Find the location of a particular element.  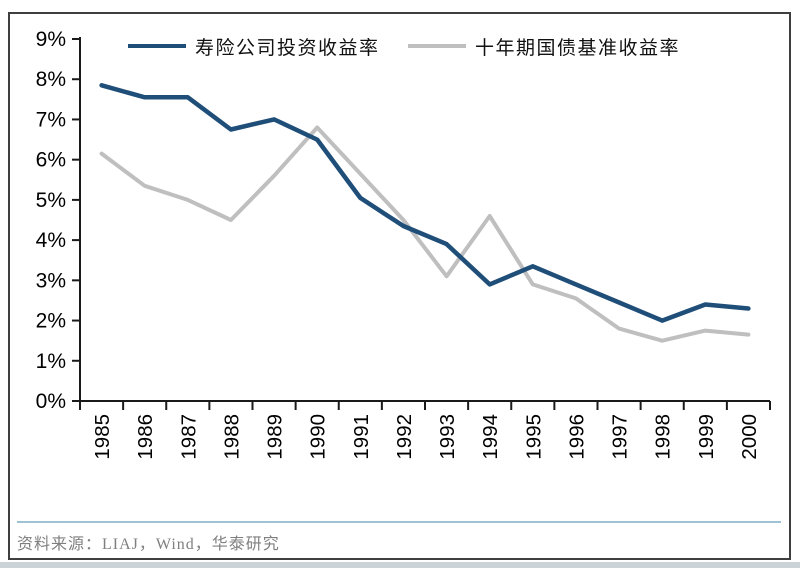

chart-legend: 寿险公司投资收益率 十年期国债基准收益率 is located at coordinates (400, 47).